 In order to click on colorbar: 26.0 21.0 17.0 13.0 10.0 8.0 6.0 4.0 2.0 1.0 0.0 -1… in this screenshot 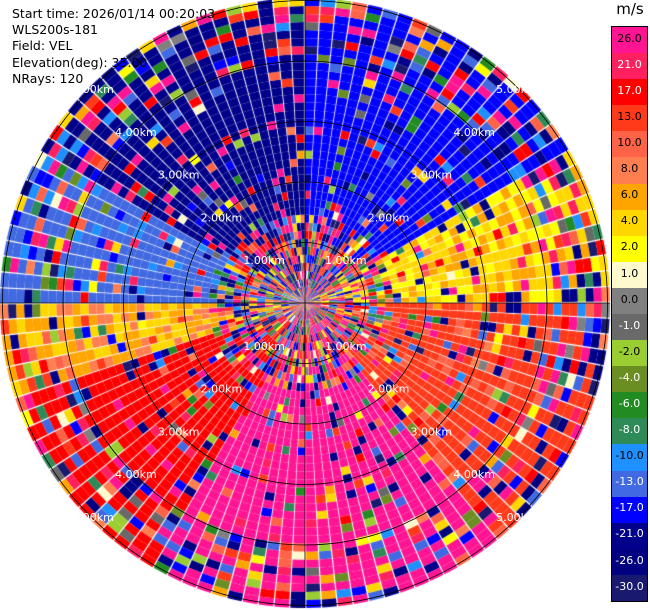, I will do `click(629, 314)`.